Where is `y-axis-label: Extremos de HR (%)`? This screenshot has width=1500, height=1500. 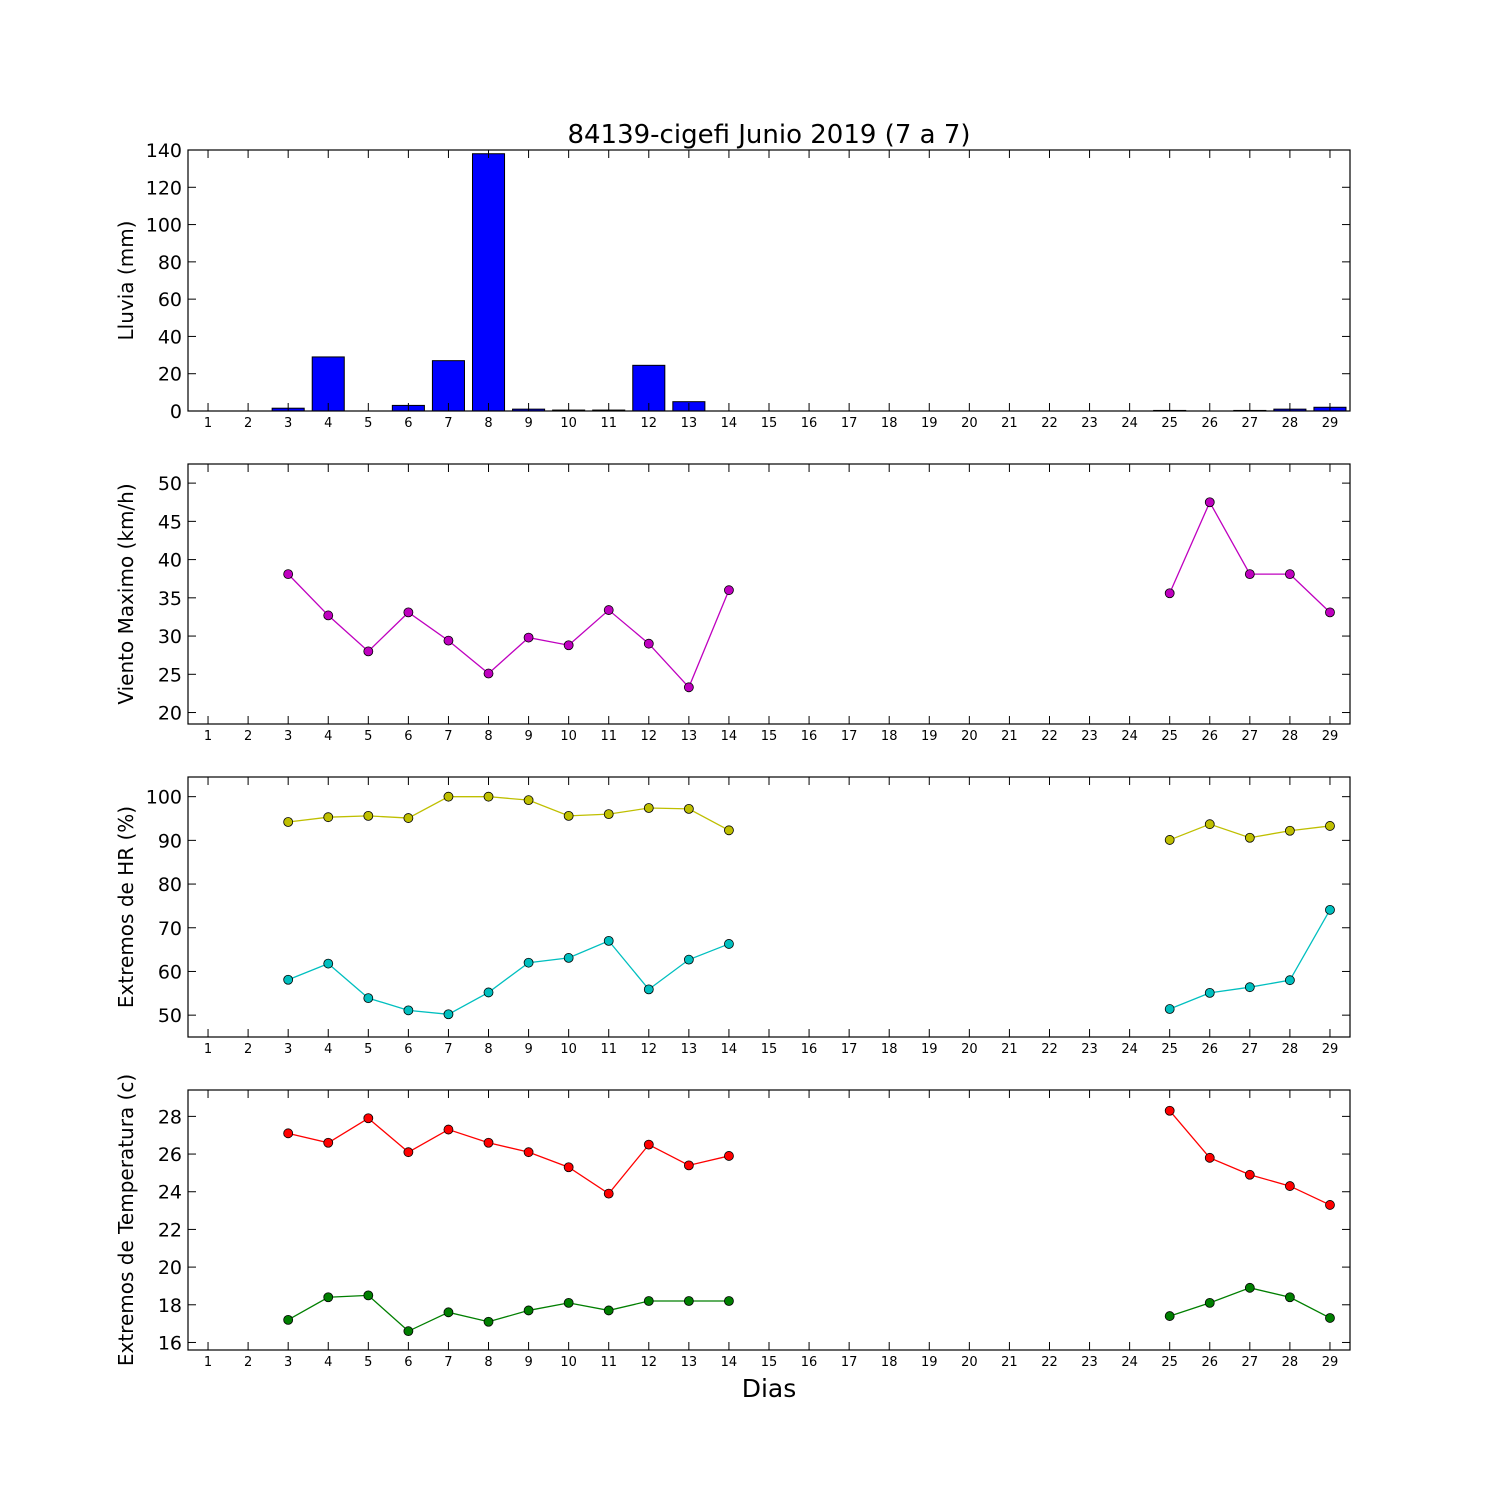 y-axis-label: Extremos de HR (%) is located at coordinates (126, 907).